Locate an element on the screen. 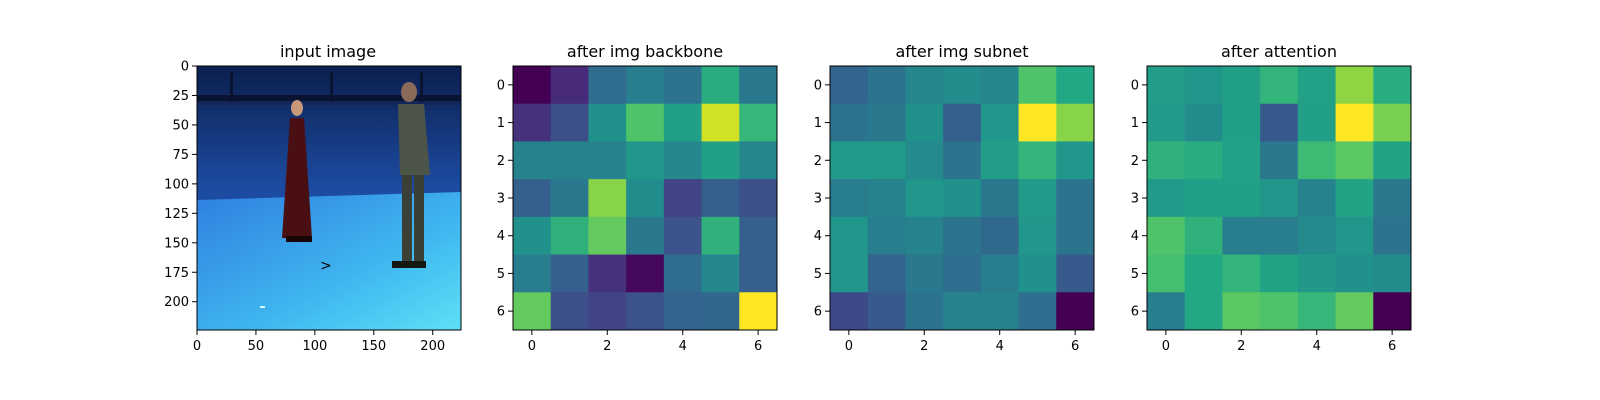  x-tick-label: 150 is located at coordinates (373, 346).